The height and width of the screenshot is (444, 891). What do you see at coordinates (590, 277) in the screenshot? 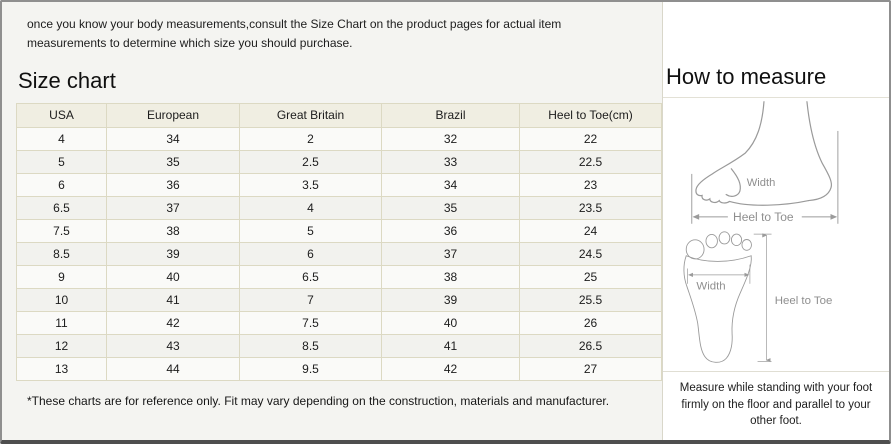
I see `size-cell: 25` at bounding box center [590, 277].